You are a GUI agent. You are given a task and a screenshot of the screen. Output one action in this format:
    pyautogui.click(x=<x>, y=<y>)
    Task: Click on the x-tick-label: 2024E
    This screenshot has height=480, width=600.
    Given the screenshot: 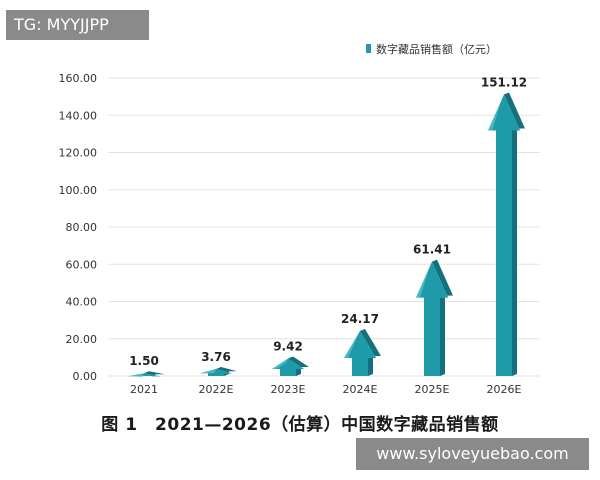 What is the action you would take?
    pyautogui.click(x=360, y=389)
    